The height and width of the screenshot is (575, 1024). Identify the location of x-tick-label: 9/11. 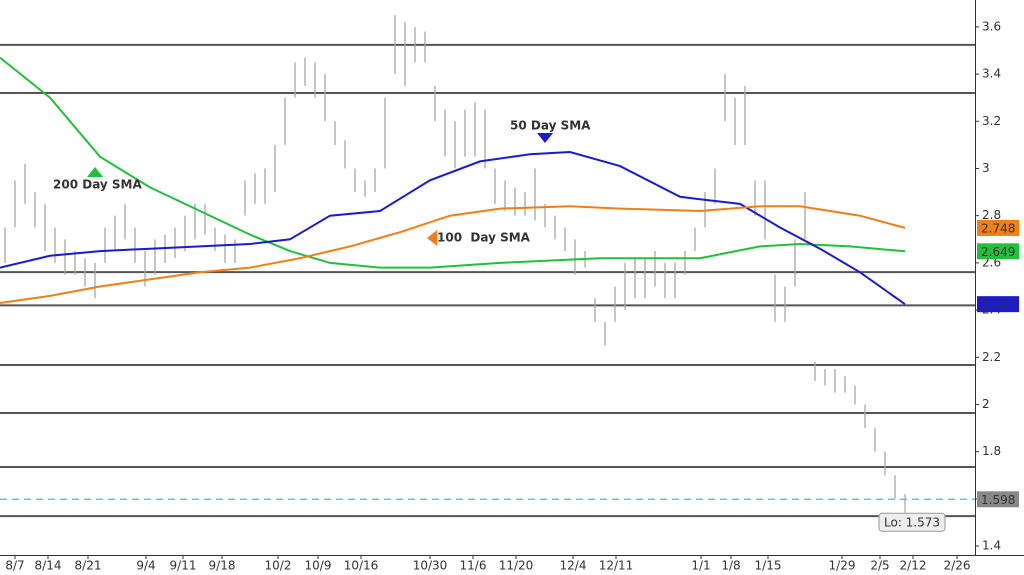
(183, 566).